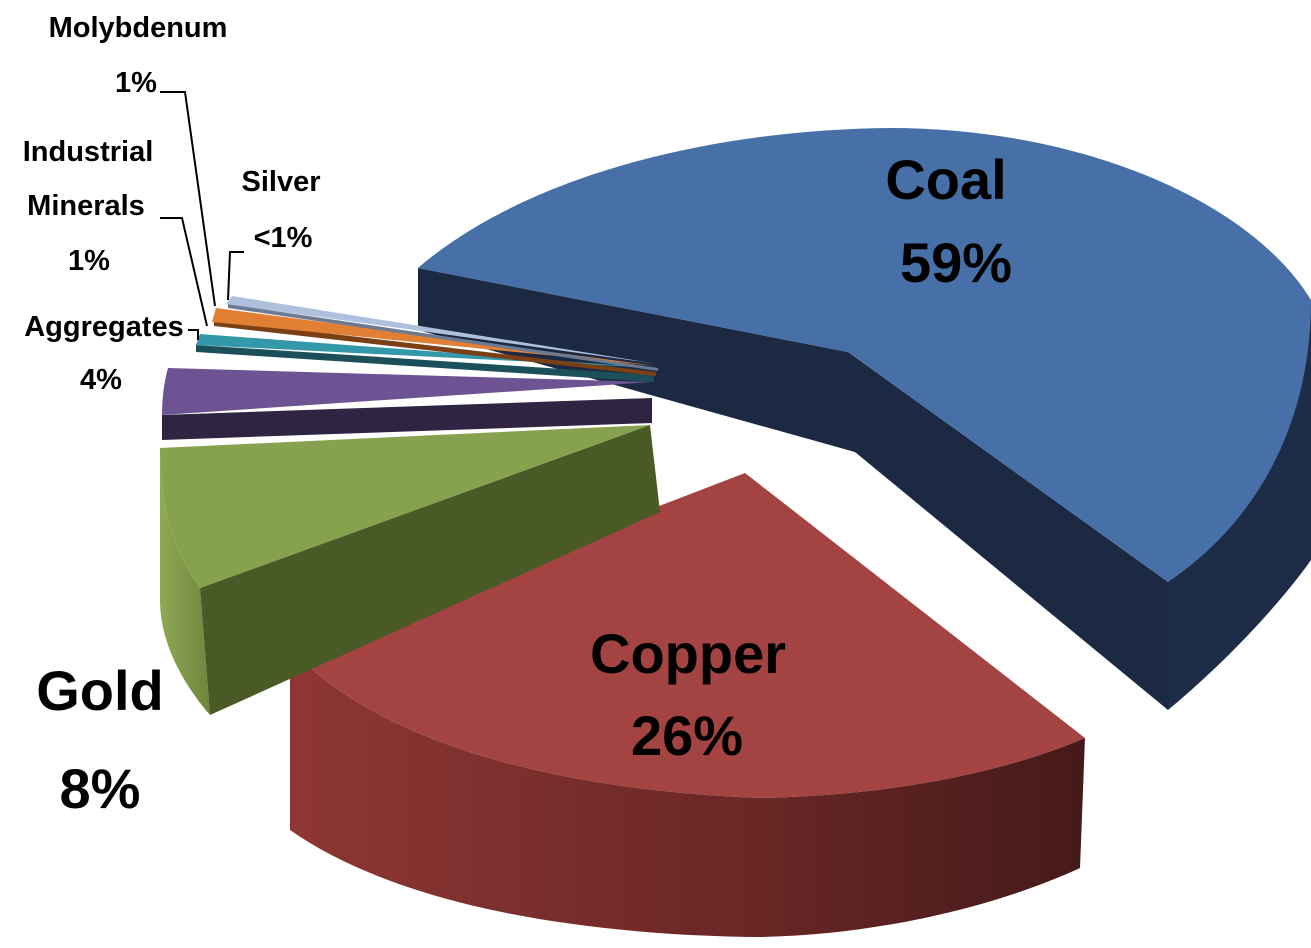  Describe the element at coordinates (138, 28) in the screenshot. I see `label-molybdenum-name: Molybdenum` at that location.